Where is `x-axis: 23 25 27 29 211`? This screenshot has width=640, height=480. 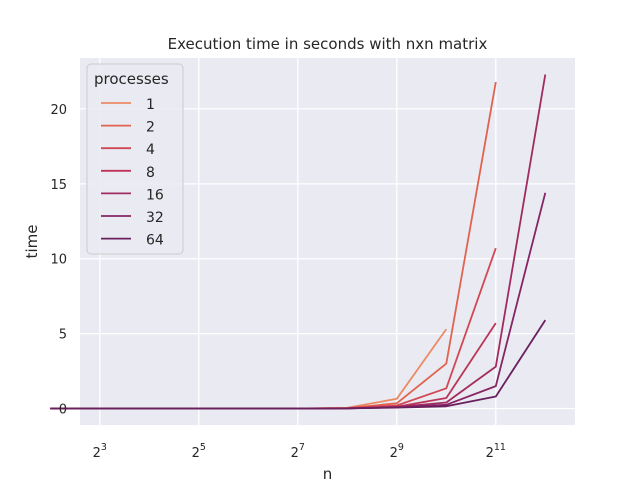 x-axis: 23 25 27 29 211 is located at coordinates (299, 451).